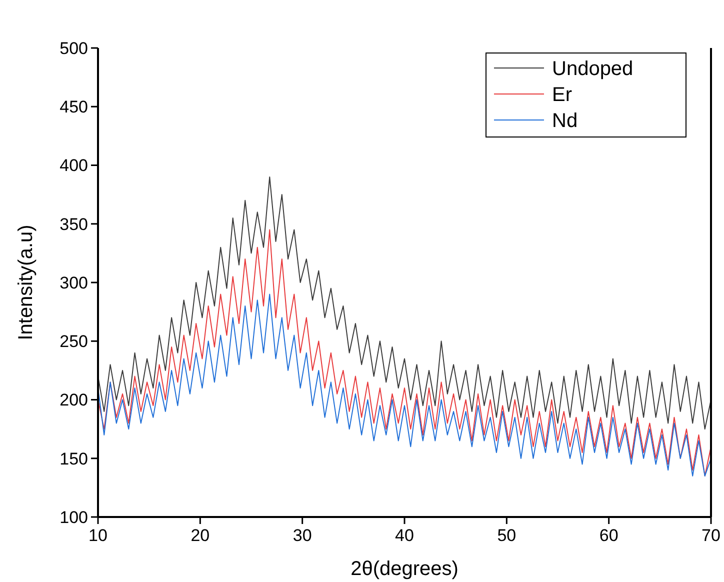  I want to click on y-axis-title: Intensity(a.u), so click(26, 282).